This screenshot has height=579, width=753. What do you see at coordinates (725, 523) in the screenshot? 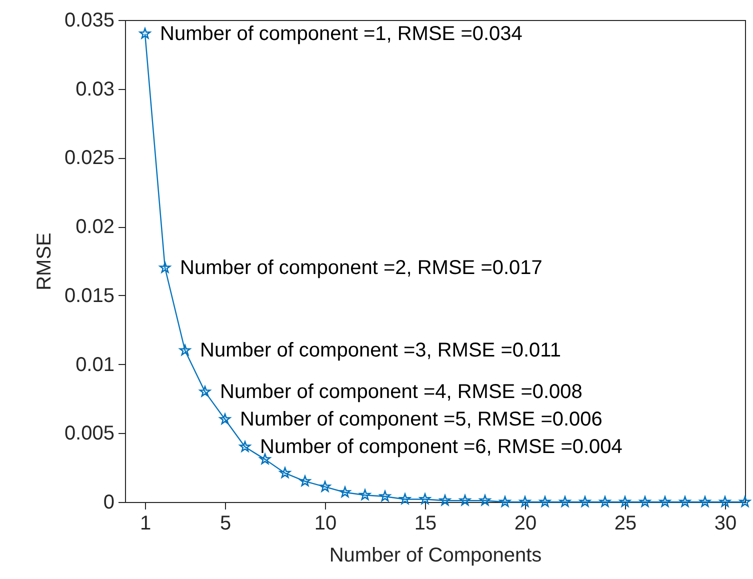
I see `x-tick-label: 30` at bounding box center [725, 523].